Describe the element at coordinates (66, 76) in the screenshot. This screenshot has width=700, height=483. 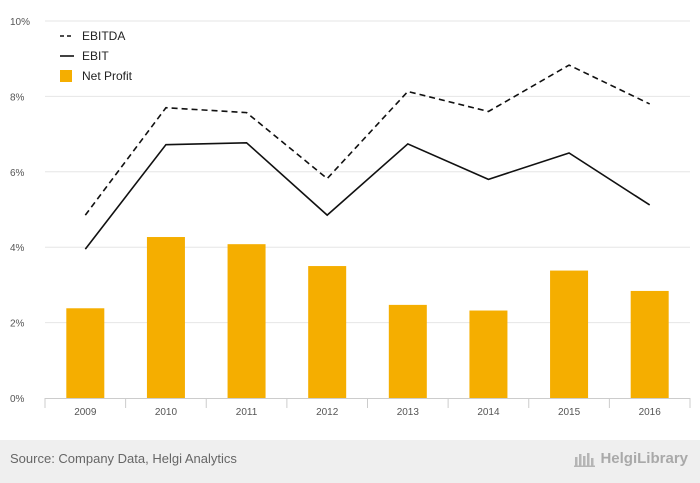
I see `legend-swatch-bar` at that location.